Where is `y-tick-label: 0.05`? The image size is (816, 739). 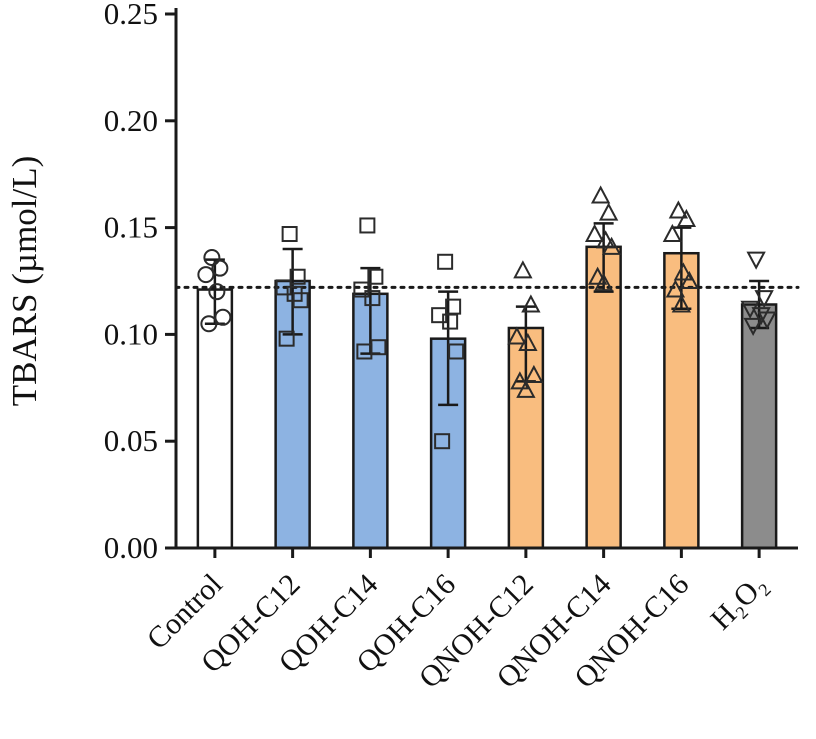 y-tick-label: 0.05 is located at coordinates (131, 440).